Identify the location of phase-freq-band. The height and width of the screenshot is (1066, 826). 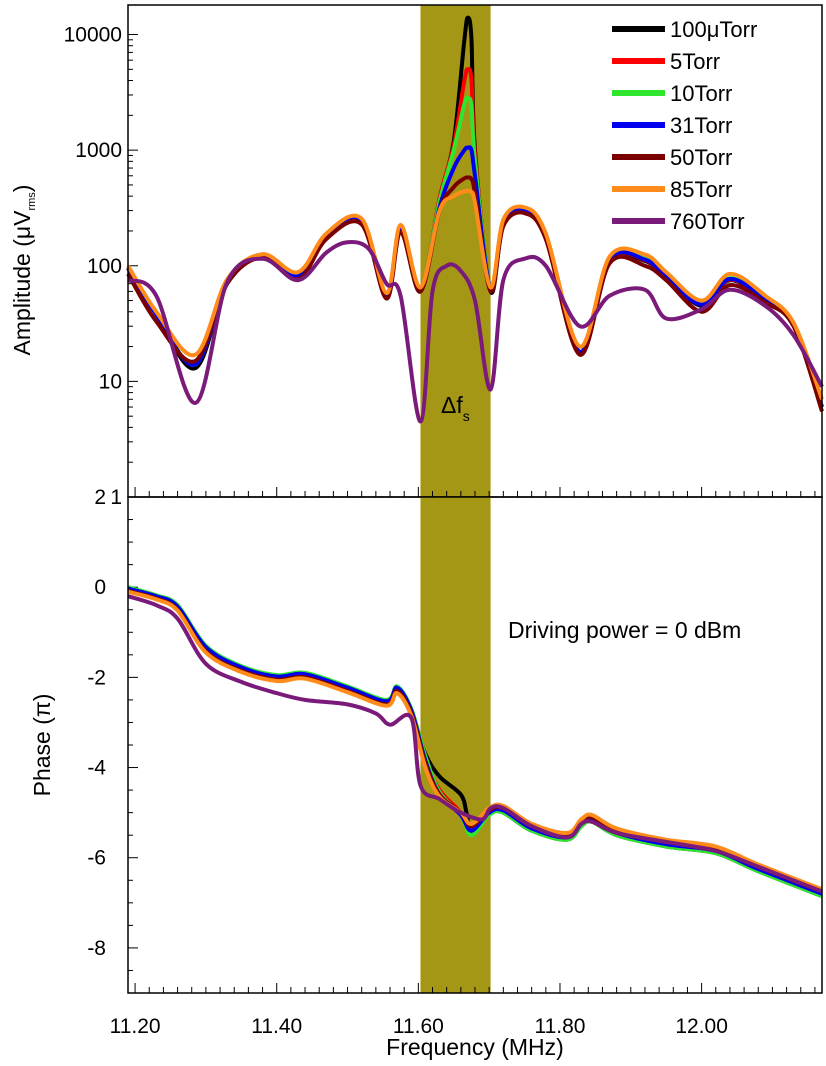
(455, 745).